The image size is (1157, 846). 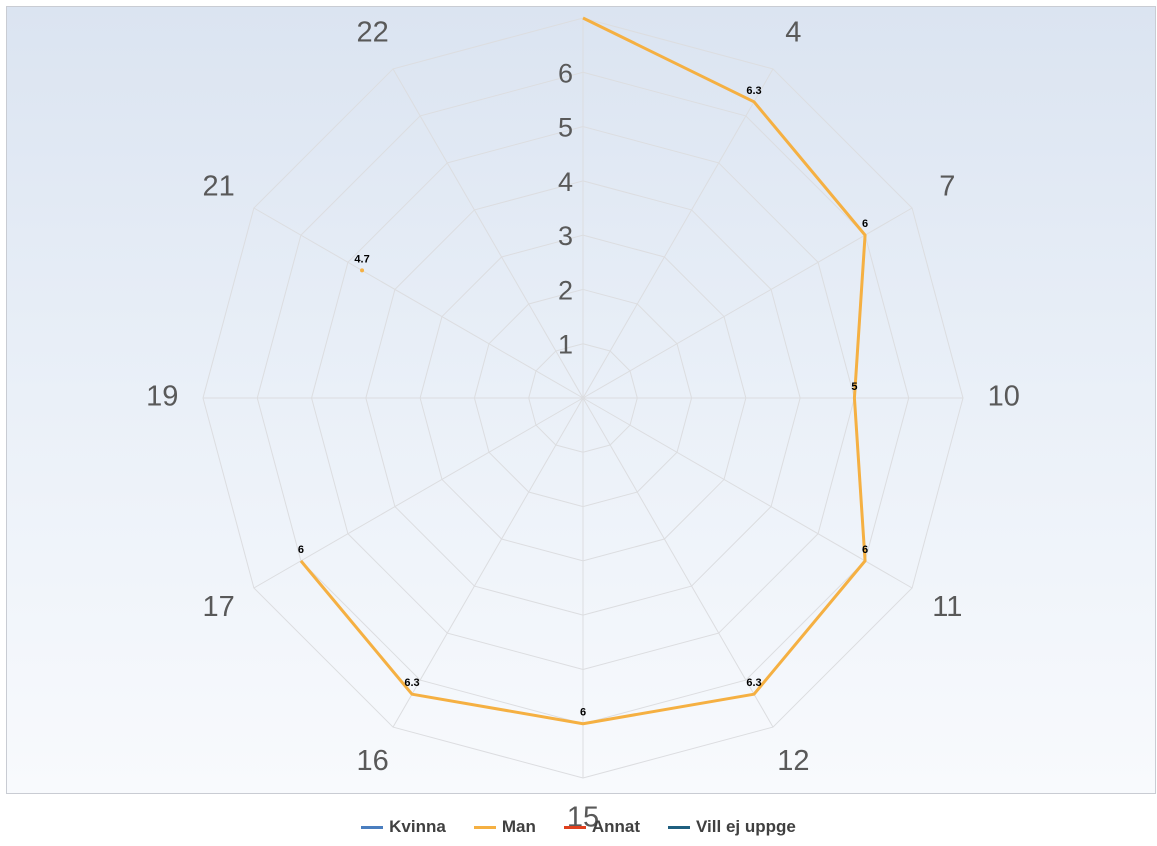 What do you see at coordinates (162, 397) in the screenshot?
I see `category-label-19: 19` at bounding box center [162, 397].